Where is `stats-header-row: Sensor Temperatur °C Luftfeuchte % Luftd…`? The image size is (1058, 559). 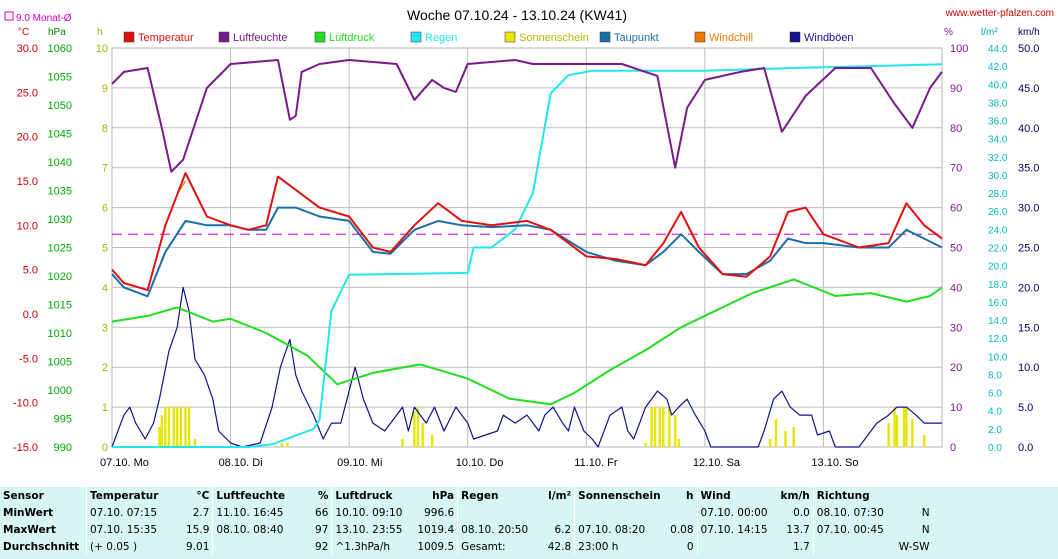
stats-header-row: Sensor Temperatur °C Luftfeuchte % Luftd… is located at coordinates (466, 495).